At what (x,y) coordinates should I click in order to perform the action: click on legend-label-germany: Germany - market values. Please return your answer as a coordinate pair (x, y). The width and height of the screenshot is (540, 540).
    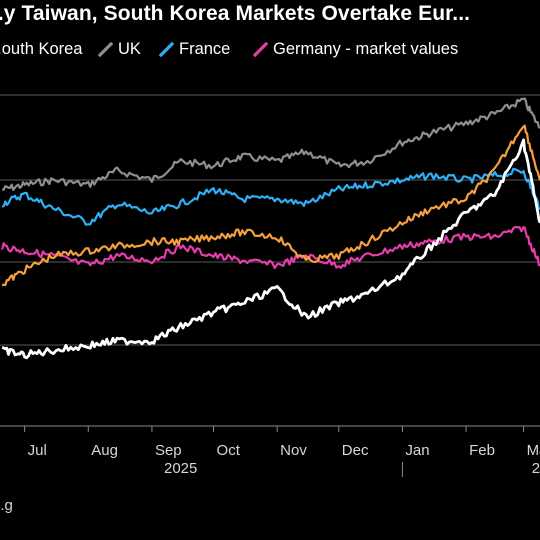
    Looking at the image, I should click on (366, 49).